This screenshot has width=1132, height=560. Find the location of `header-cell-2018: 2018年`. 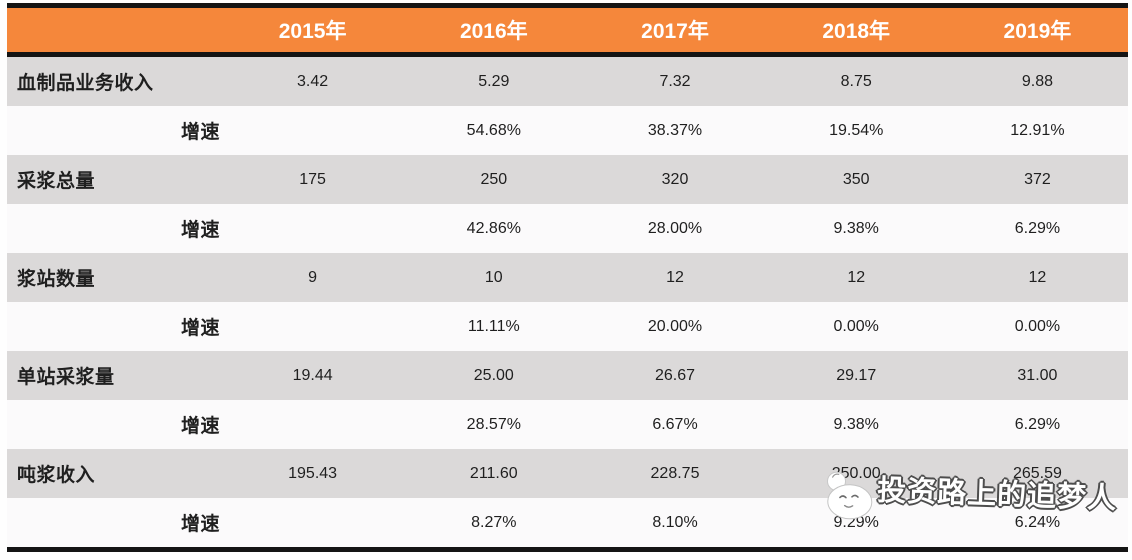

header-cell-2018: 2018年 is located at coordinates (856, 31).